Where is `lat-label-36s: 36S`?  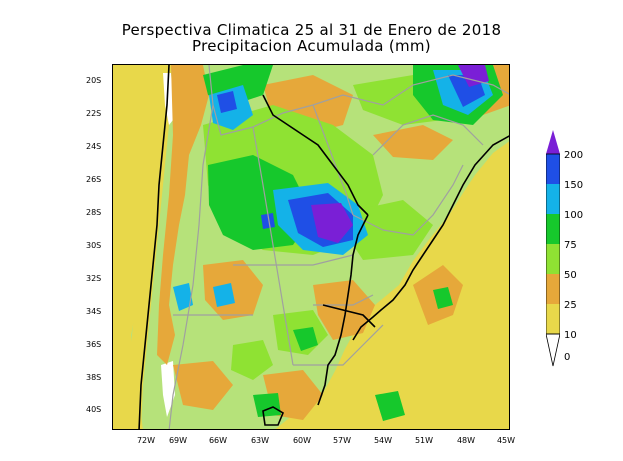
lat-label-36s: 36S is located at coordinates (94, 344).